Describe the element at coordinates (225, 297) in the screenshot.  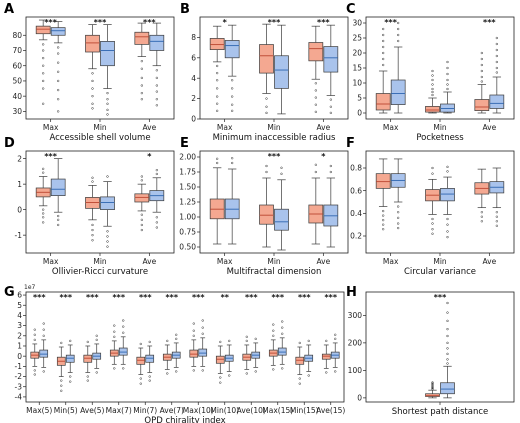
I see `significance-marker: **` at that location.